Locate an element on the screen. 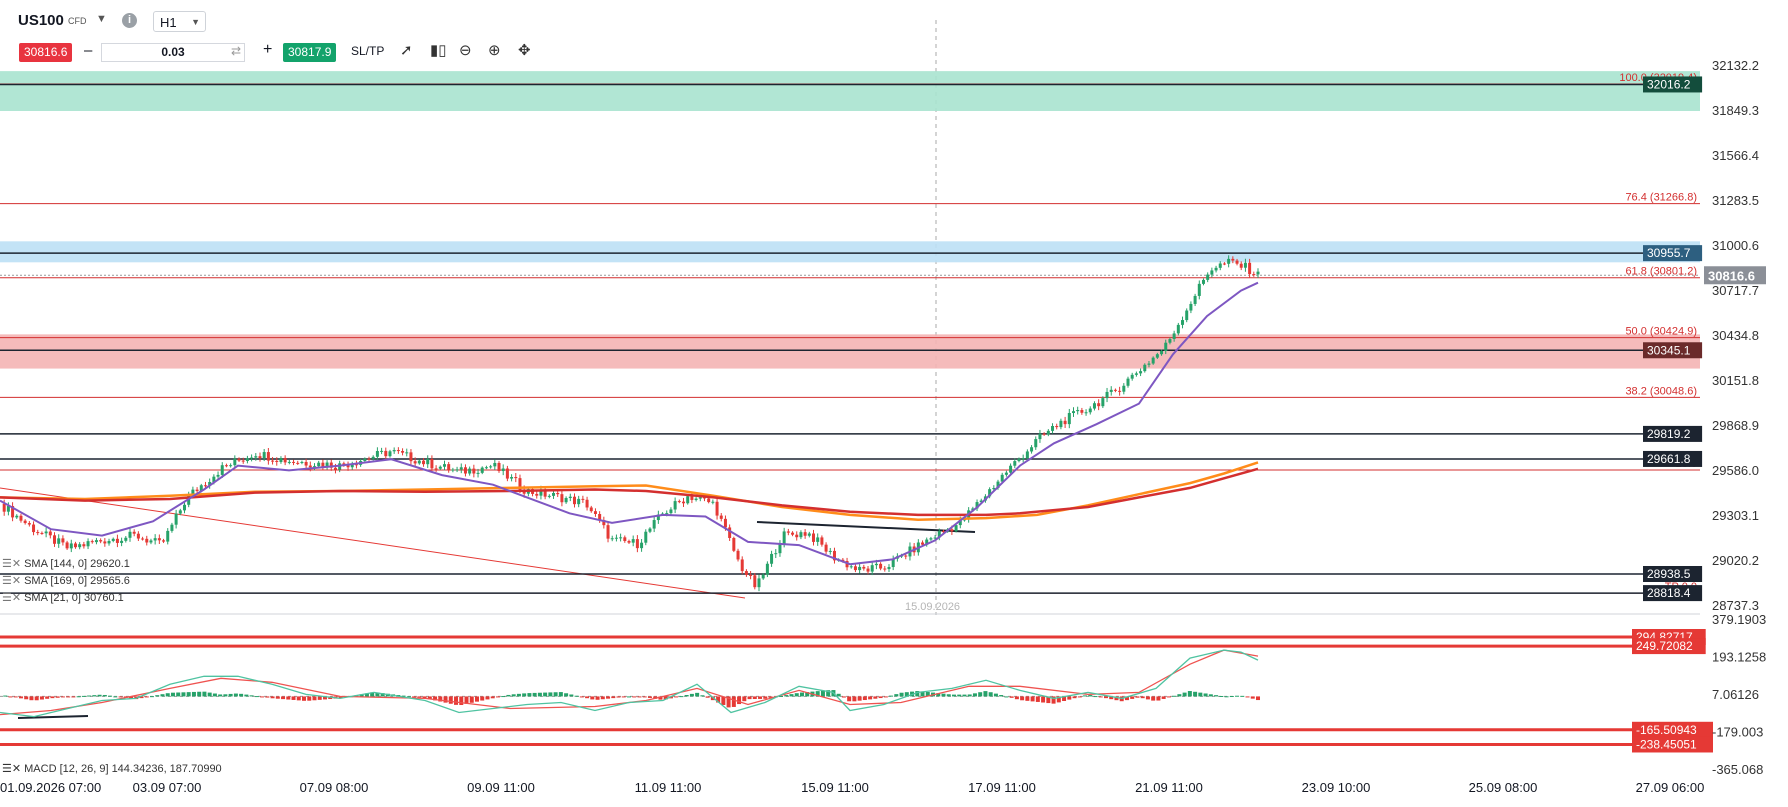 The height and width of the screenshot is (807, 1788). timeframe-select: H1 ▼ is located at coordinates (179, 21).